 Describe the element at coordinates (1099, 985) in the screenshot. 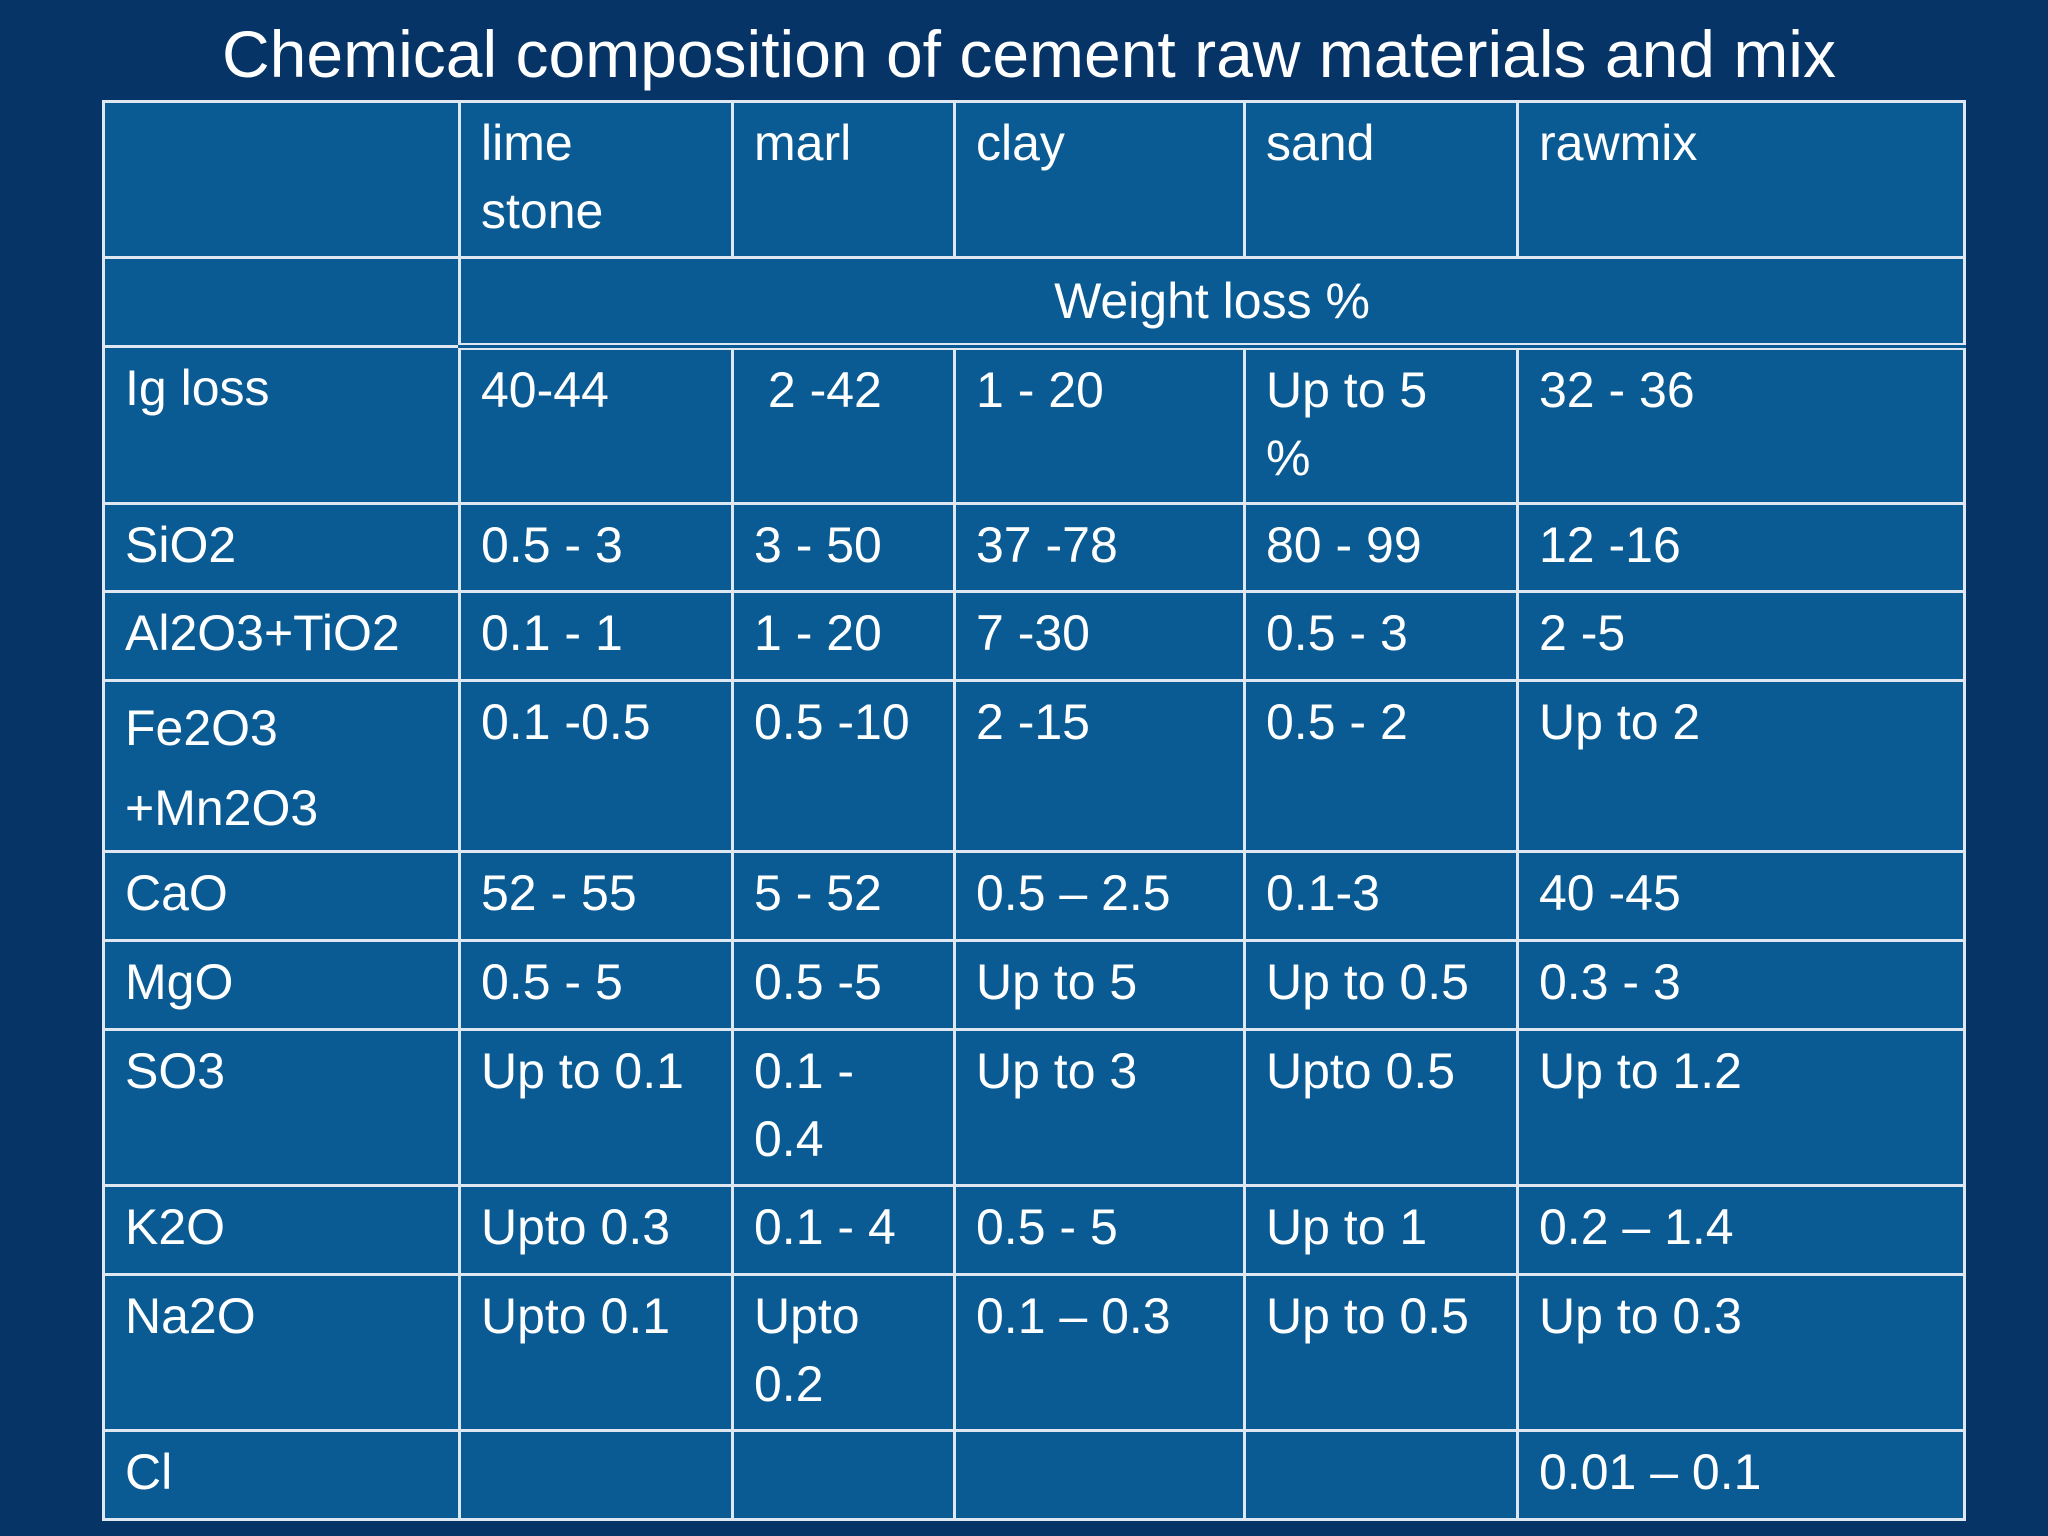

I see `table-cell: Up to 5` at that location.